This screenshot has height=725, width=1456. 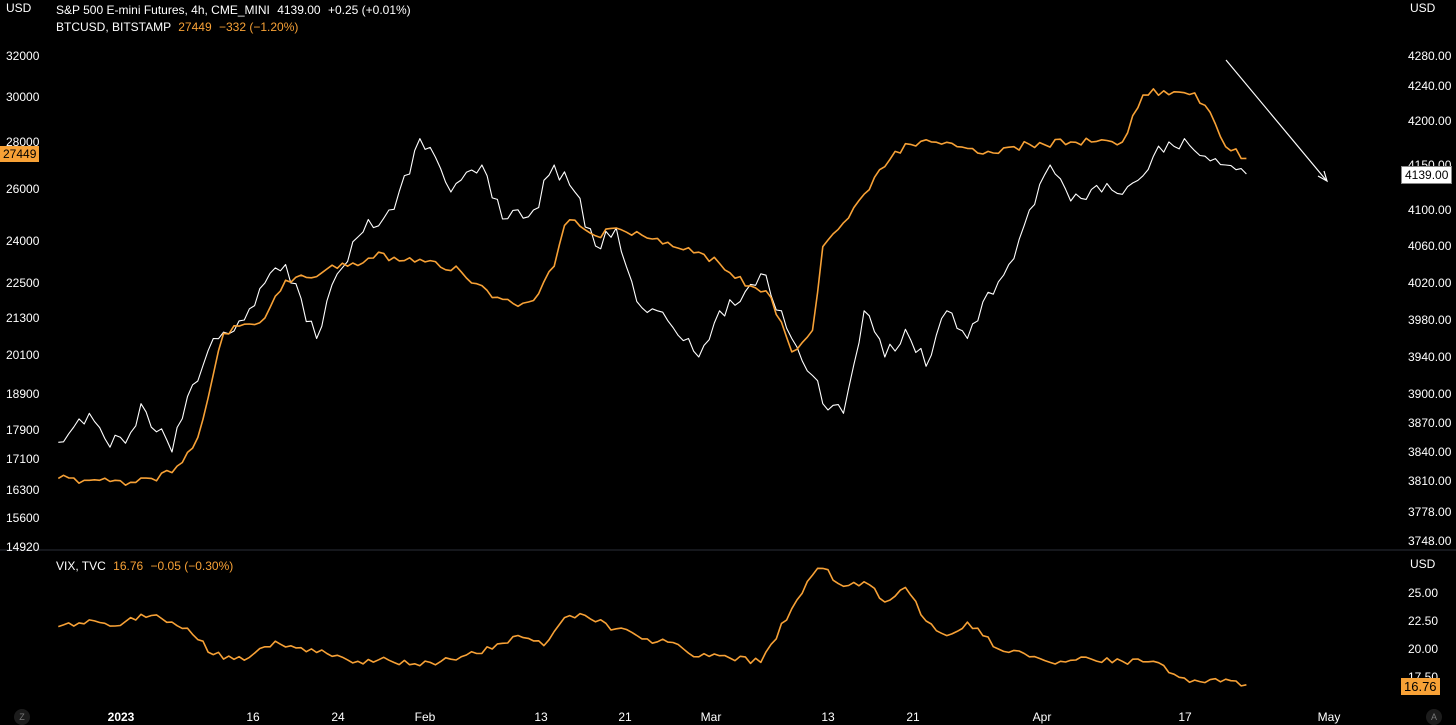 I want to click on sp500-legend-name: S&P 500 E-mini Futures, 4h, CME_MINI, so click(x=163, y=10).